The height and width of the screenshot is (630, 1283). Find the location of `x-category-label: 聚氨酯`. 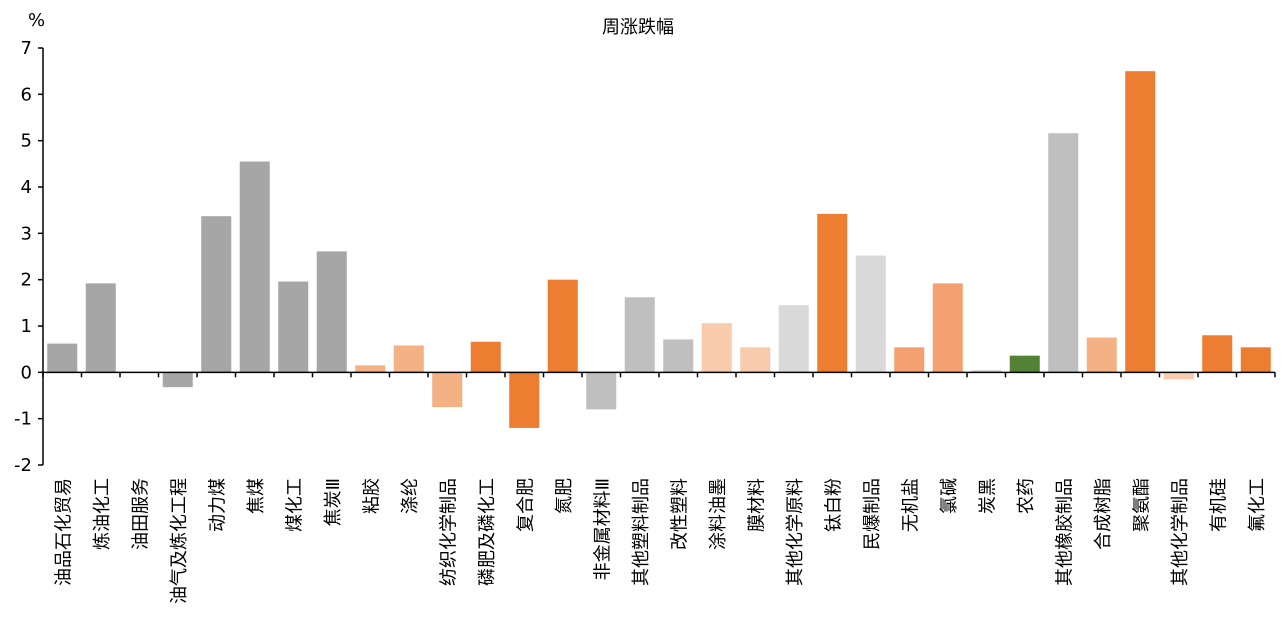

x-category-label: 聚氨酯 is located at coordinates (1141, 505).